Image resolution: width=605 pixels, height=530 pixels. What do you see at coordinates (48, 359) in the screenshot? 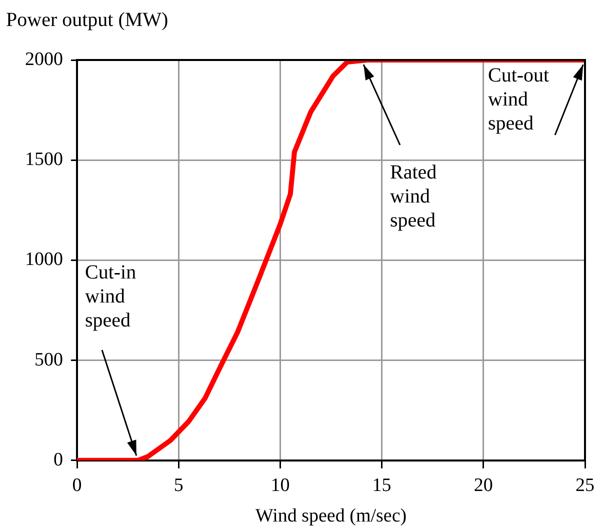
I see `y-tick-label: 500` at bounding box center [48, 359].